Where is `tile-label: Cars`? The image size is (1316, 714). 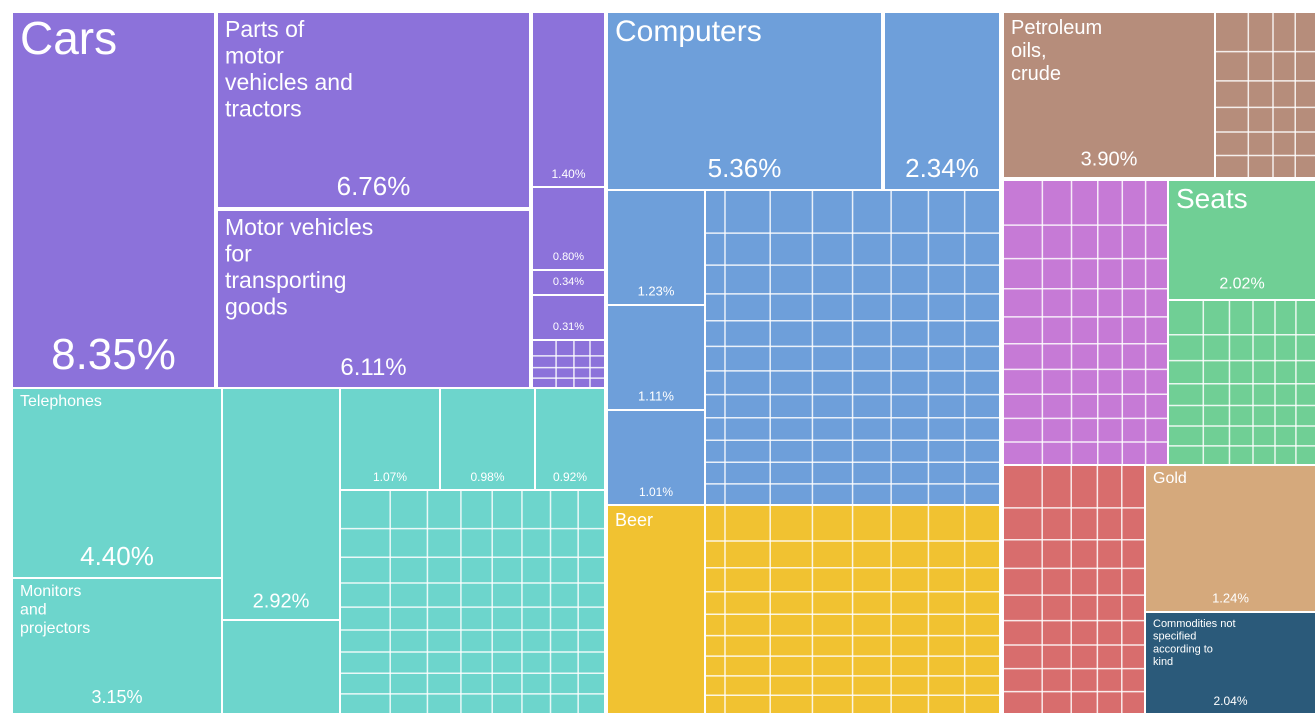 tile-label: Cars is located at coordinates (68, 38).